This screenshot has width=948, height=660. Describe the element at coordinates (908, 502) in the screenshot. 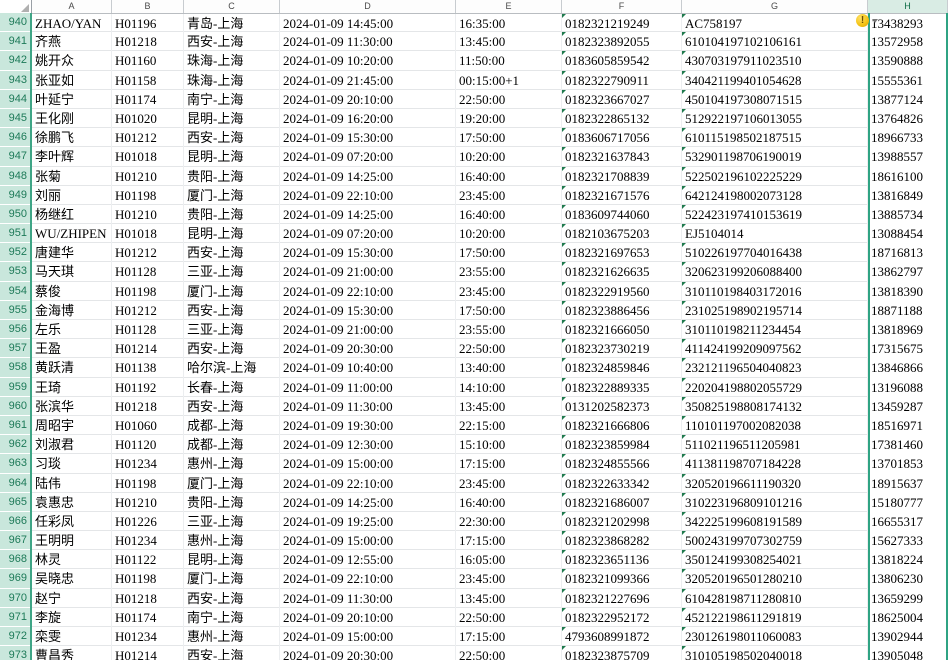

I see `cell-phone: 15180777` at that location.